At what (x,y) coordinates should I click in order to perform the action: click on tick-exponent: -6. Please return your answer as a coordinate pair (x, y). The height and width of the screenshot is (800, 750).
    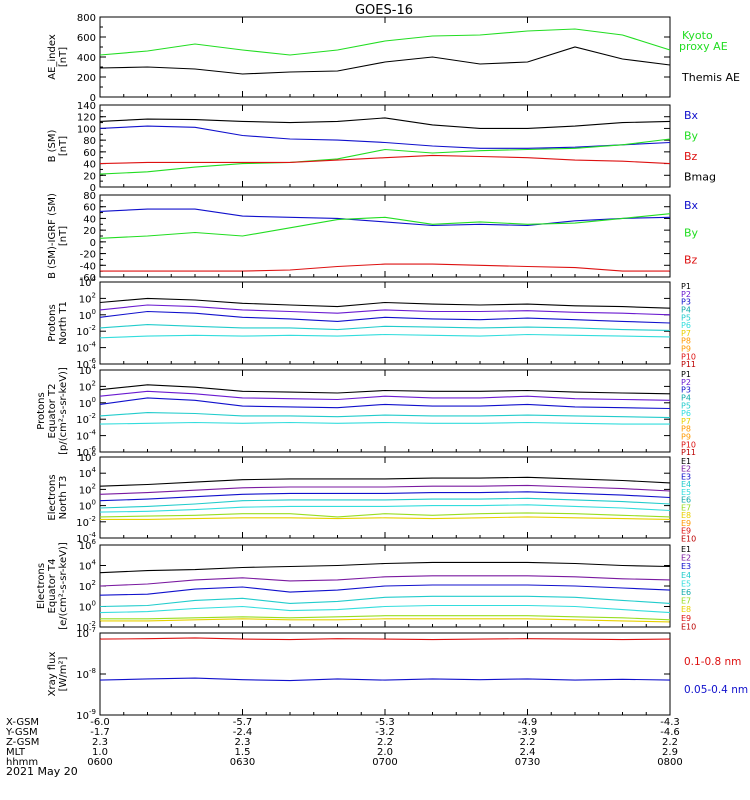
    Looking at the image, I should click on (93, 361).